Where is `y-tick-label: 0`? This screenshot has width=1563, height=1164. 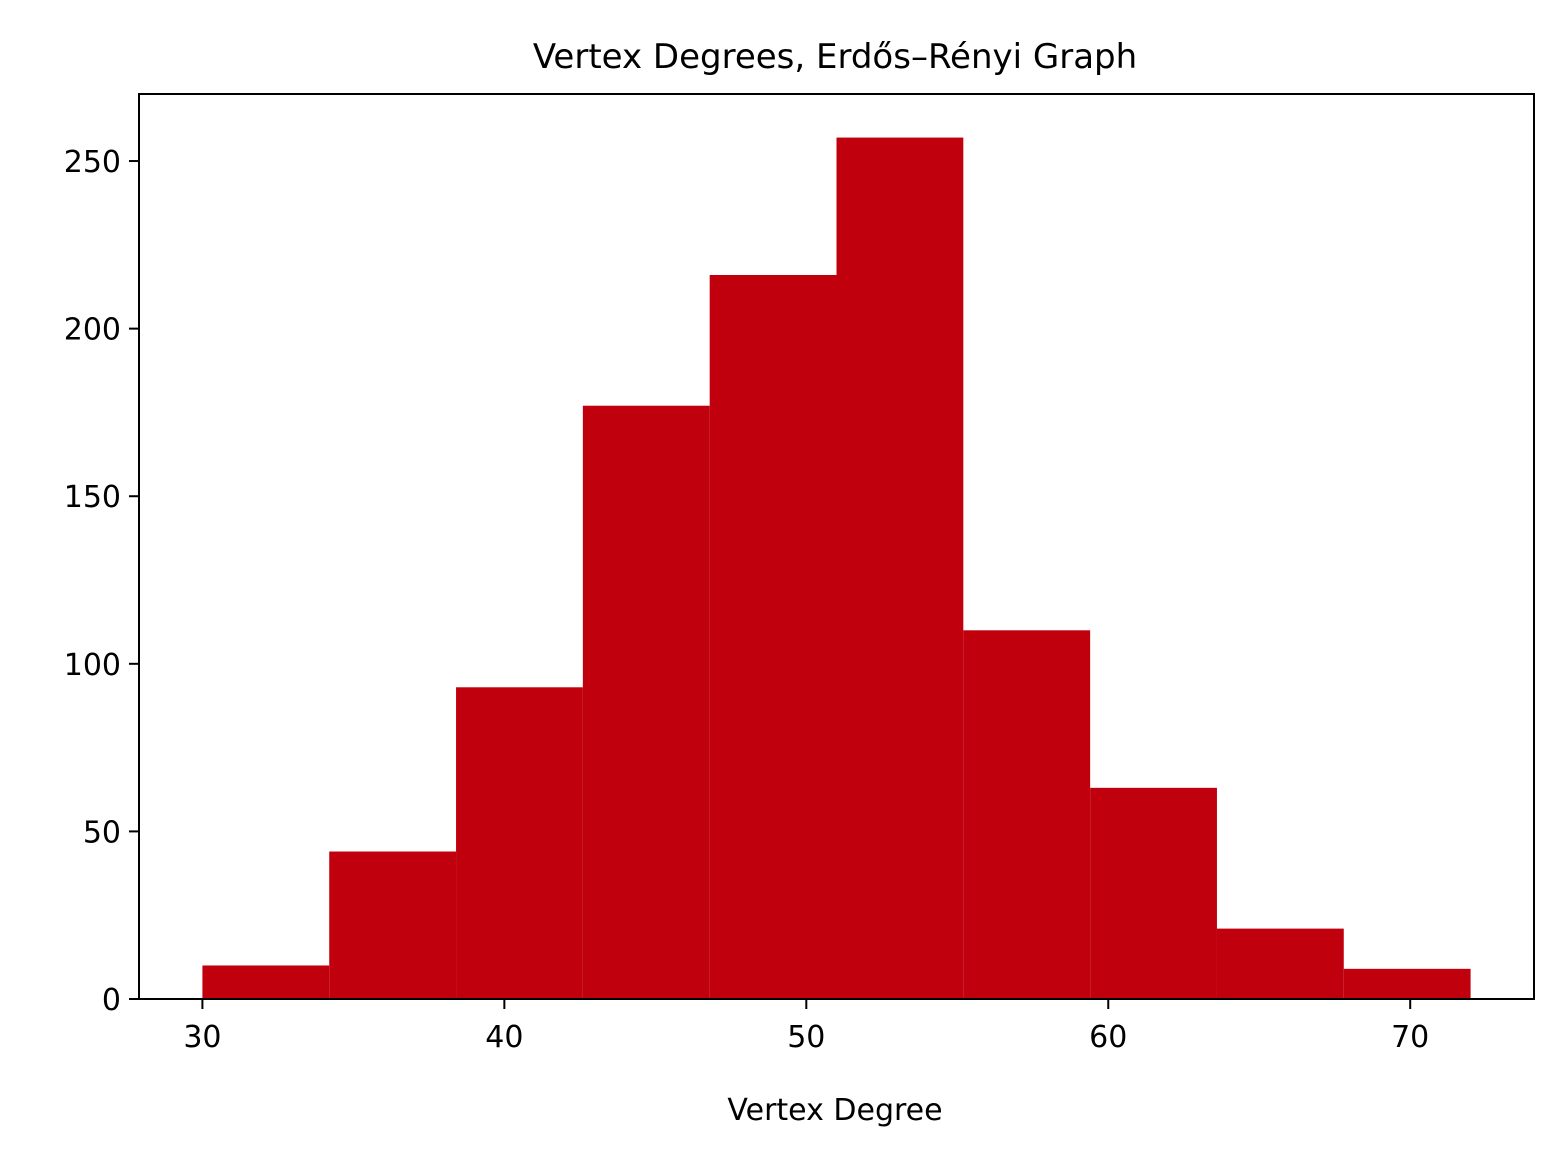 y-tick-label: 0 is located at coordinates (111, 1000).